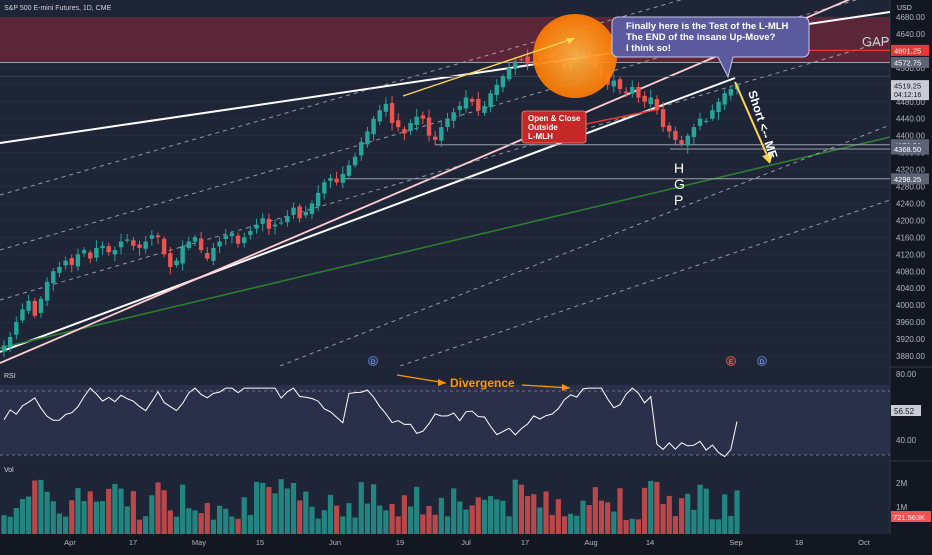  I want to click on vol-value: 721.563K, so click(909, 517).